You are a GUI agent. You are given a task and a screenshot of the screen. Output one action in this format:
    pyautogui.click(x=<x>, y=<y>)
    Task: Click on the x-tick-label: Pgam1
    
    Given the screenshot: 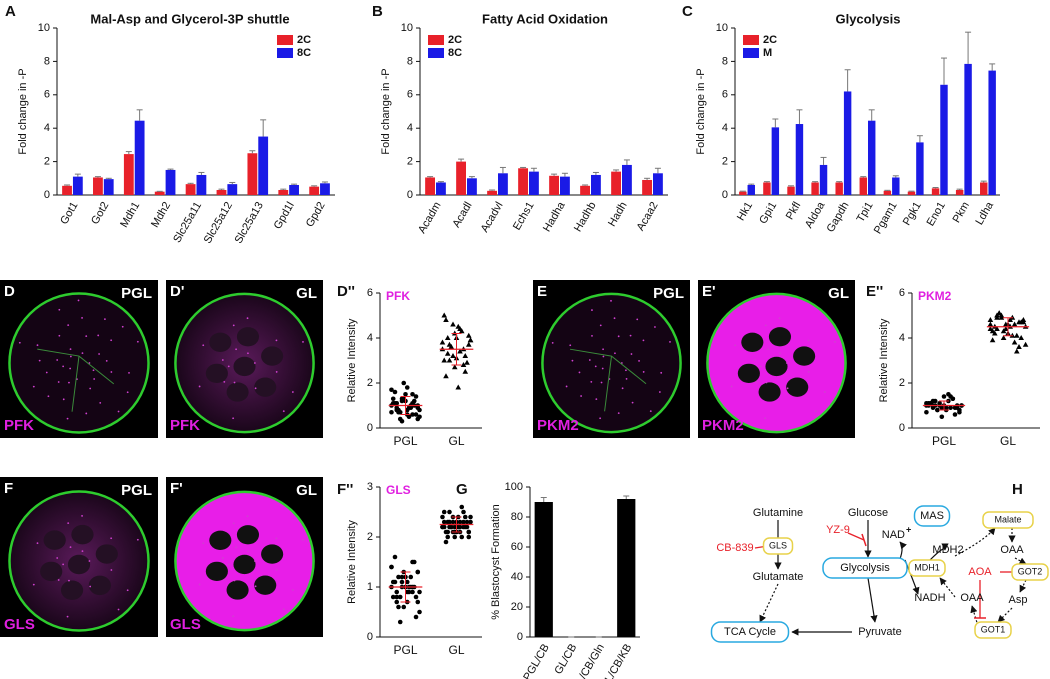 What is the action you would take?
    pyautogui.click(x=886, y=218)
    